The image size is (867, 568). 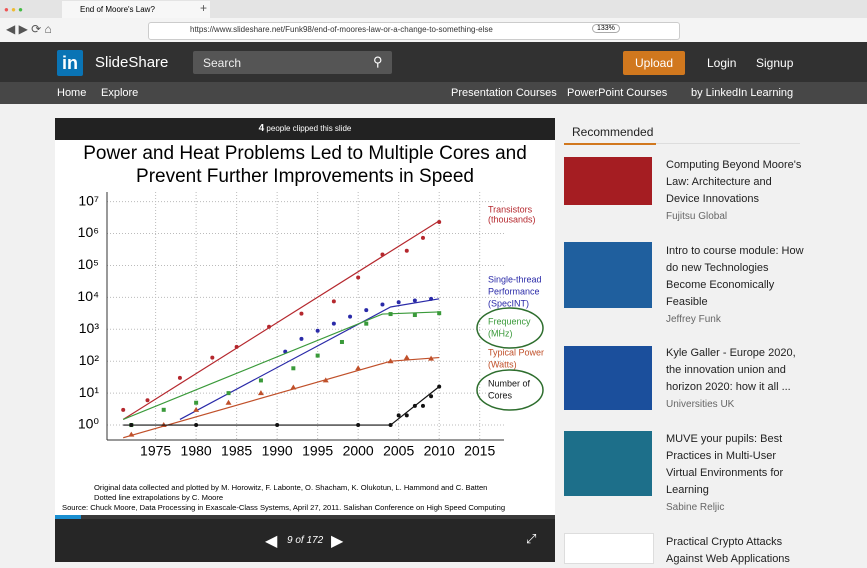 I want to click on series-label: Transistors, so click(x=510, y=209).